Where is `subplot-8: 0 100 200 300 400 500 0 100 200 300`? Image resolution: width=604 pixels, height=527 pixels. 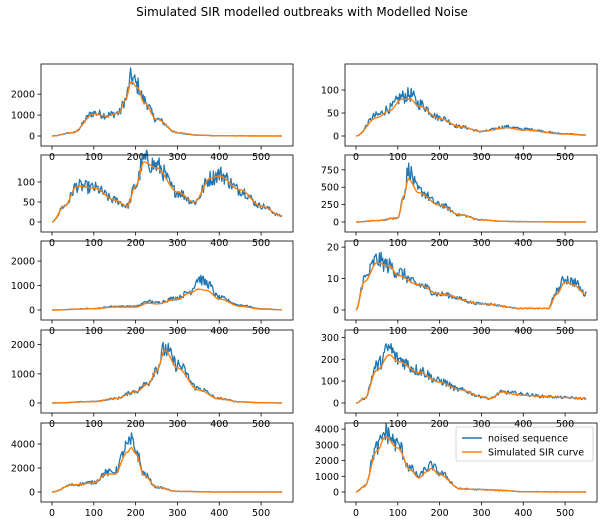 subplot-8: 0 100 200 300 400 500 0 100 200 300 is located at coordinates (459, 379).